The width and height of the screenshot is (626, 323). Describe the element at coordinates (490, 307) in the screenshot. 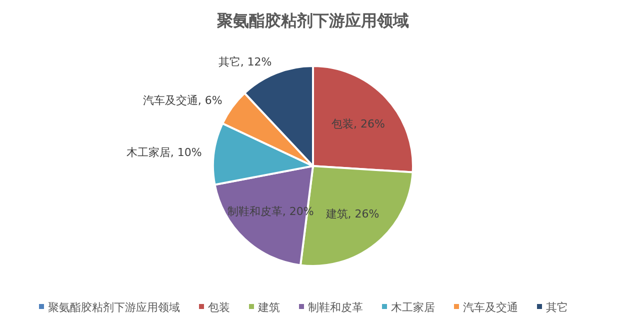

I see `legend-label: 汽车及交通` at that location.